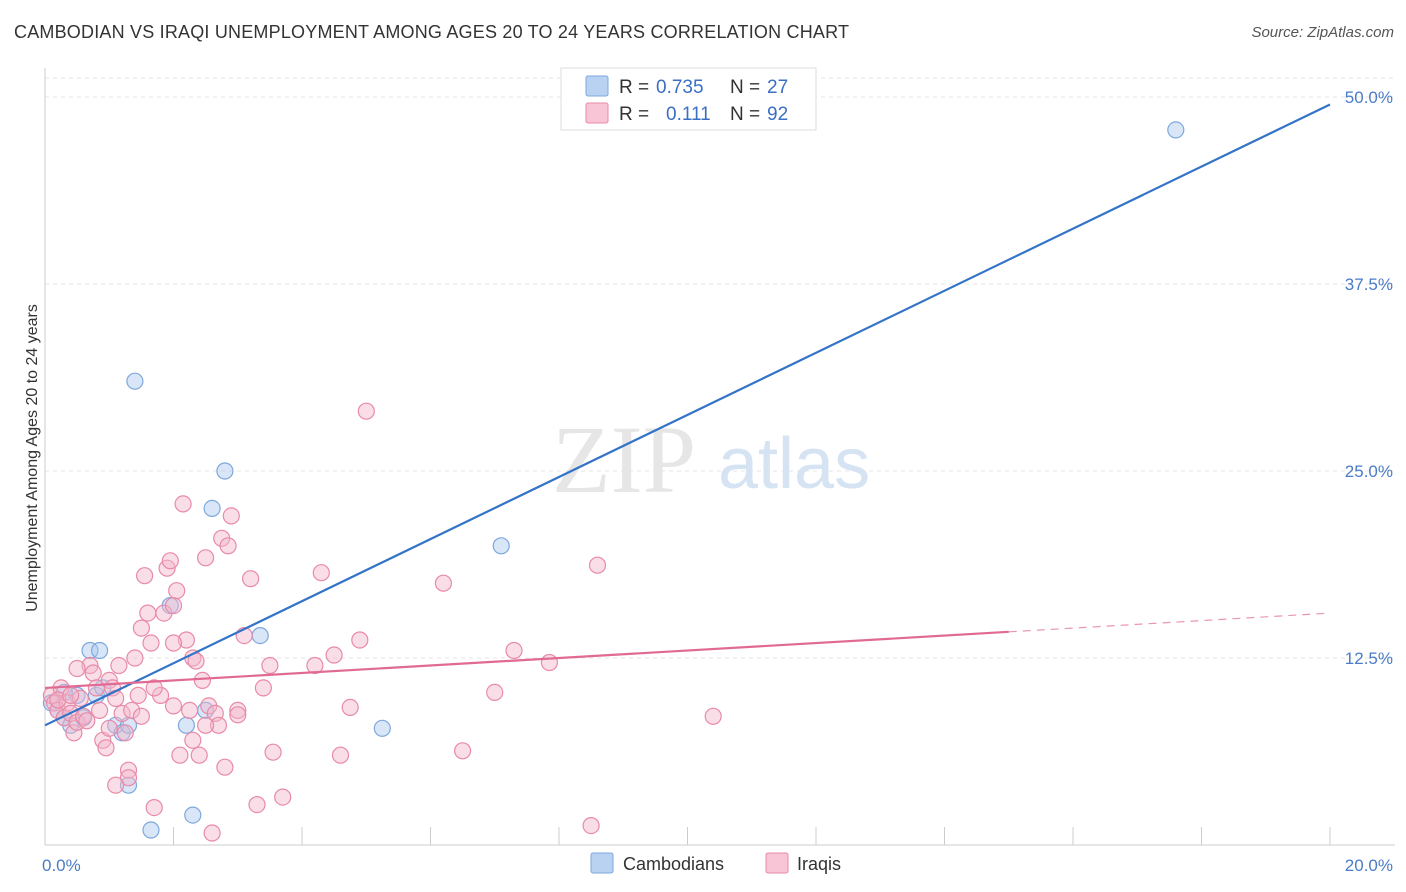 The width and height of the screenshot is (1406, 892). Describe the element at coordinates (688, 114) in the screenshot. I see `legend-r-value-iraqis: 0.111` at that location.